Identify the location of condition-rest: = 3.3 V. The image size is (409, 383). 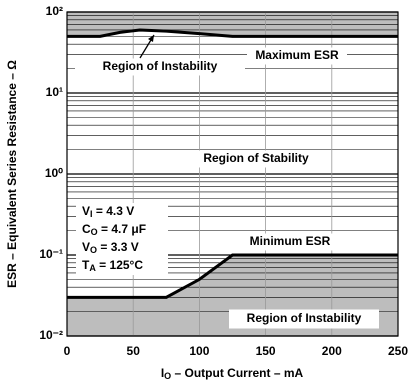
(118, 247).